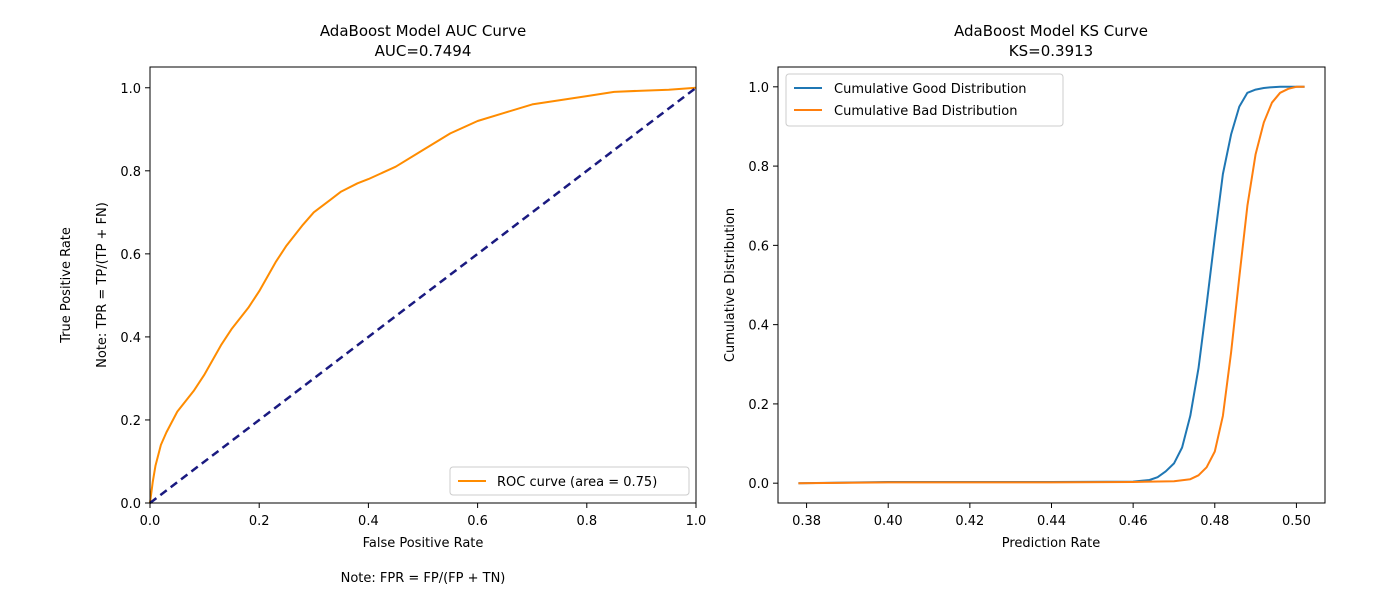 This screenshot has height=595, width=1396. What do you see at coordinates (368, 521) in the screenshot?
I see `auc-x-tick-label: 0.4` at bounding box center [368, 521].